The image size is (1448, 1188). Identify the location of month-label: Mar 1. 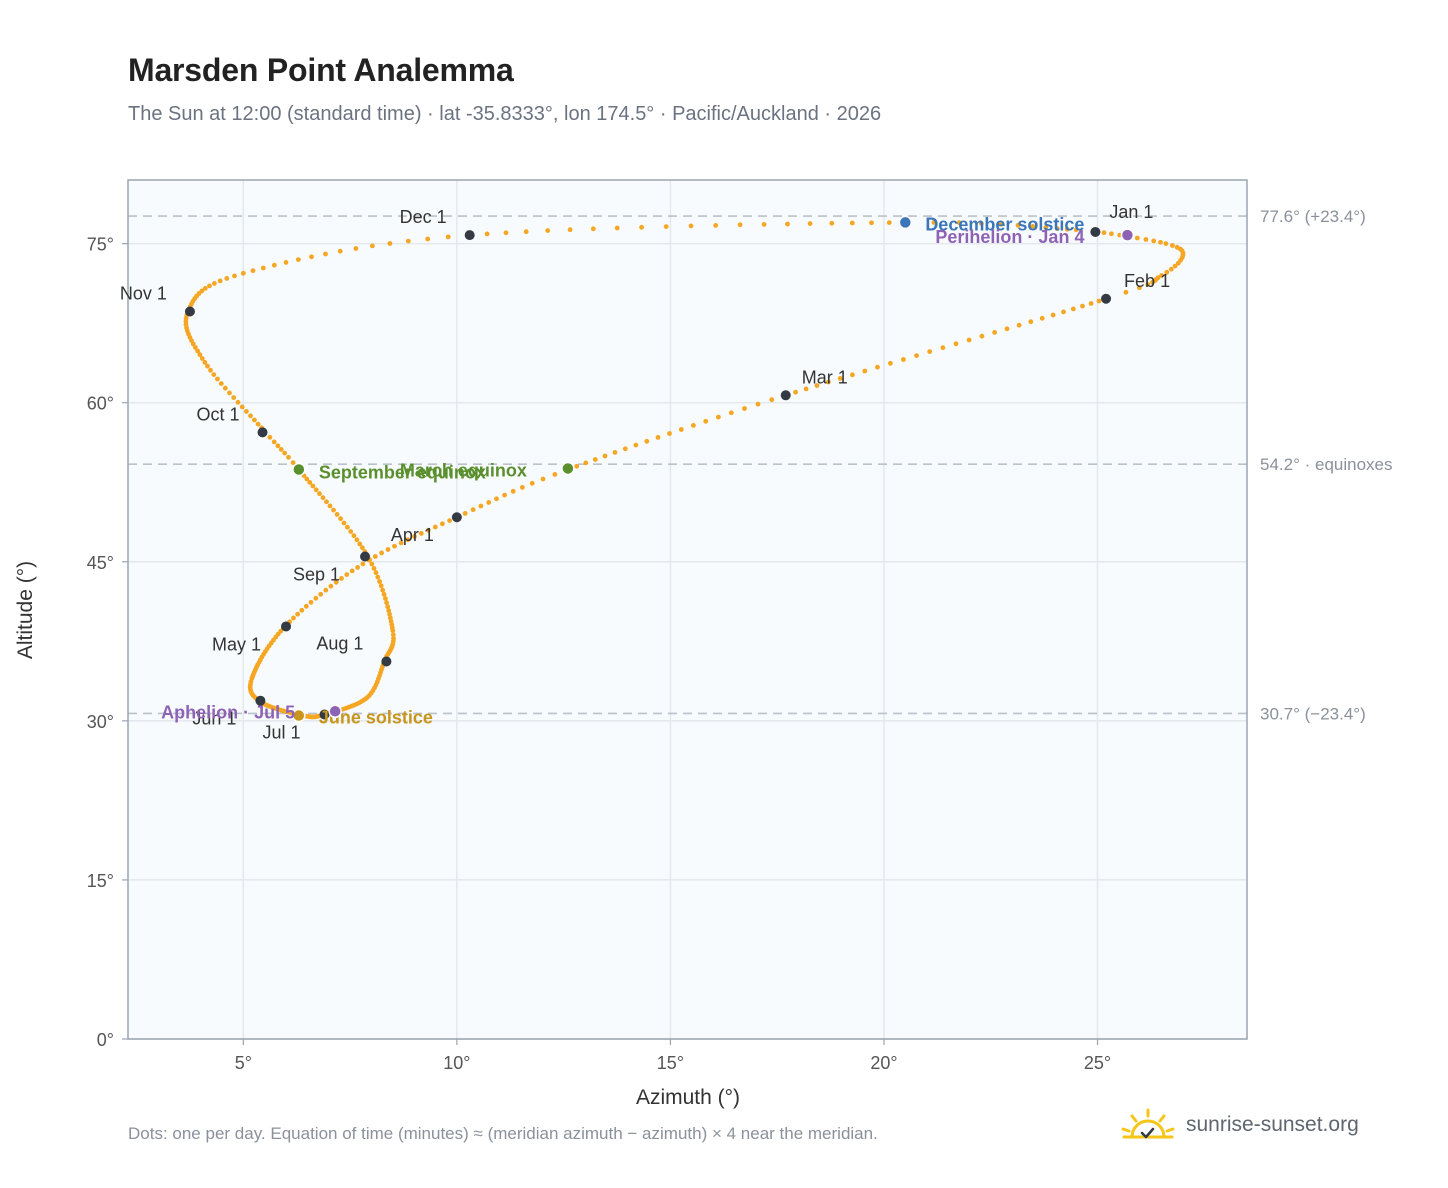
(825, 377).